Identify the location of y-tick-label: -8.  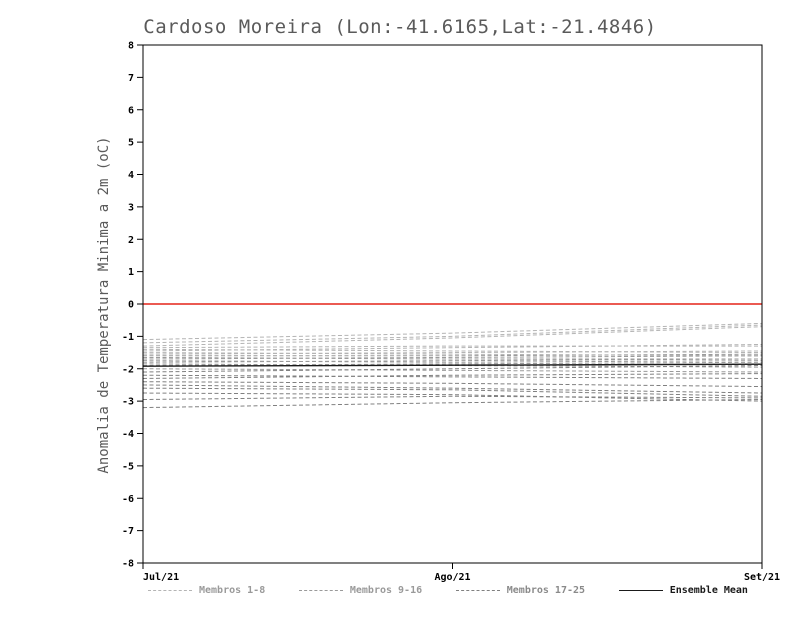
(128, 564).